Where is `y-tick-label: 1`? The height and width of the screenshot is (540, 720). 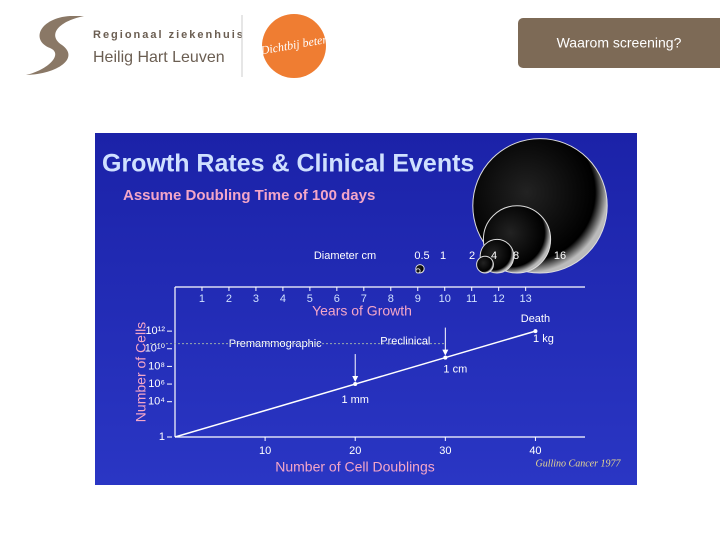
y-tick-label: 1 is located at coordinates (162, 437).